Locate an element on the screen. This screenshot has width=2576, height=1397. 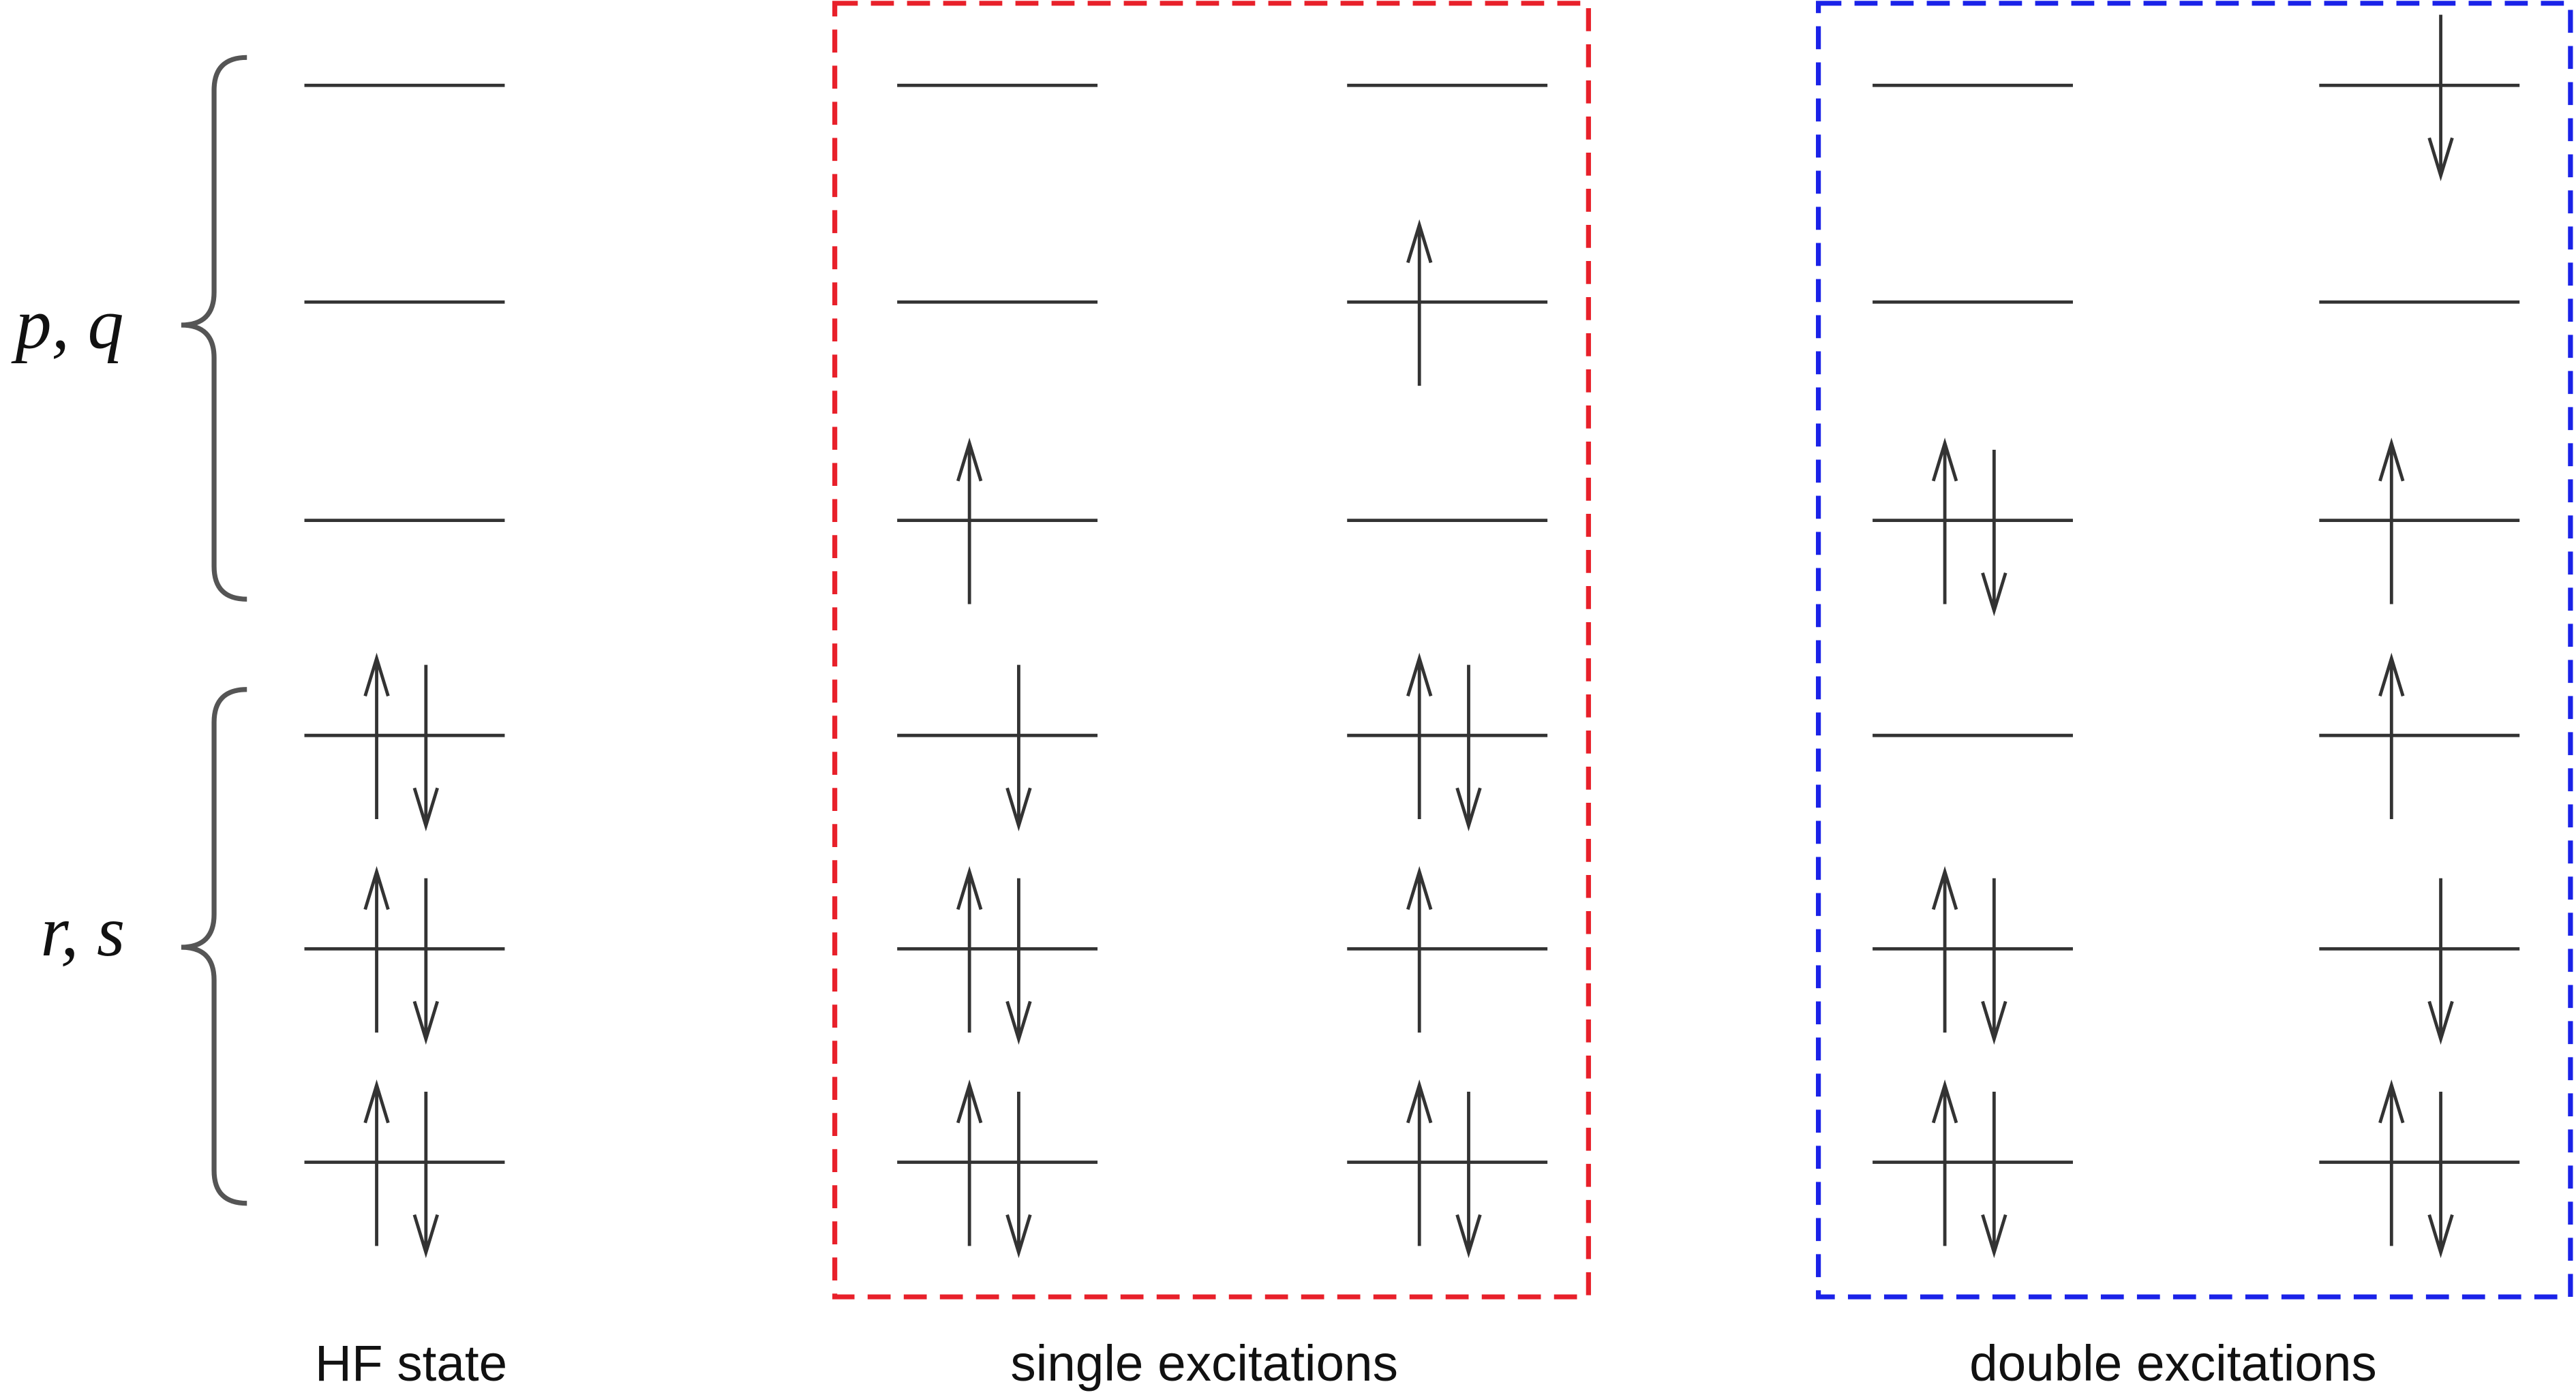
group-label: HF state is located at coordinates (411, 1363).